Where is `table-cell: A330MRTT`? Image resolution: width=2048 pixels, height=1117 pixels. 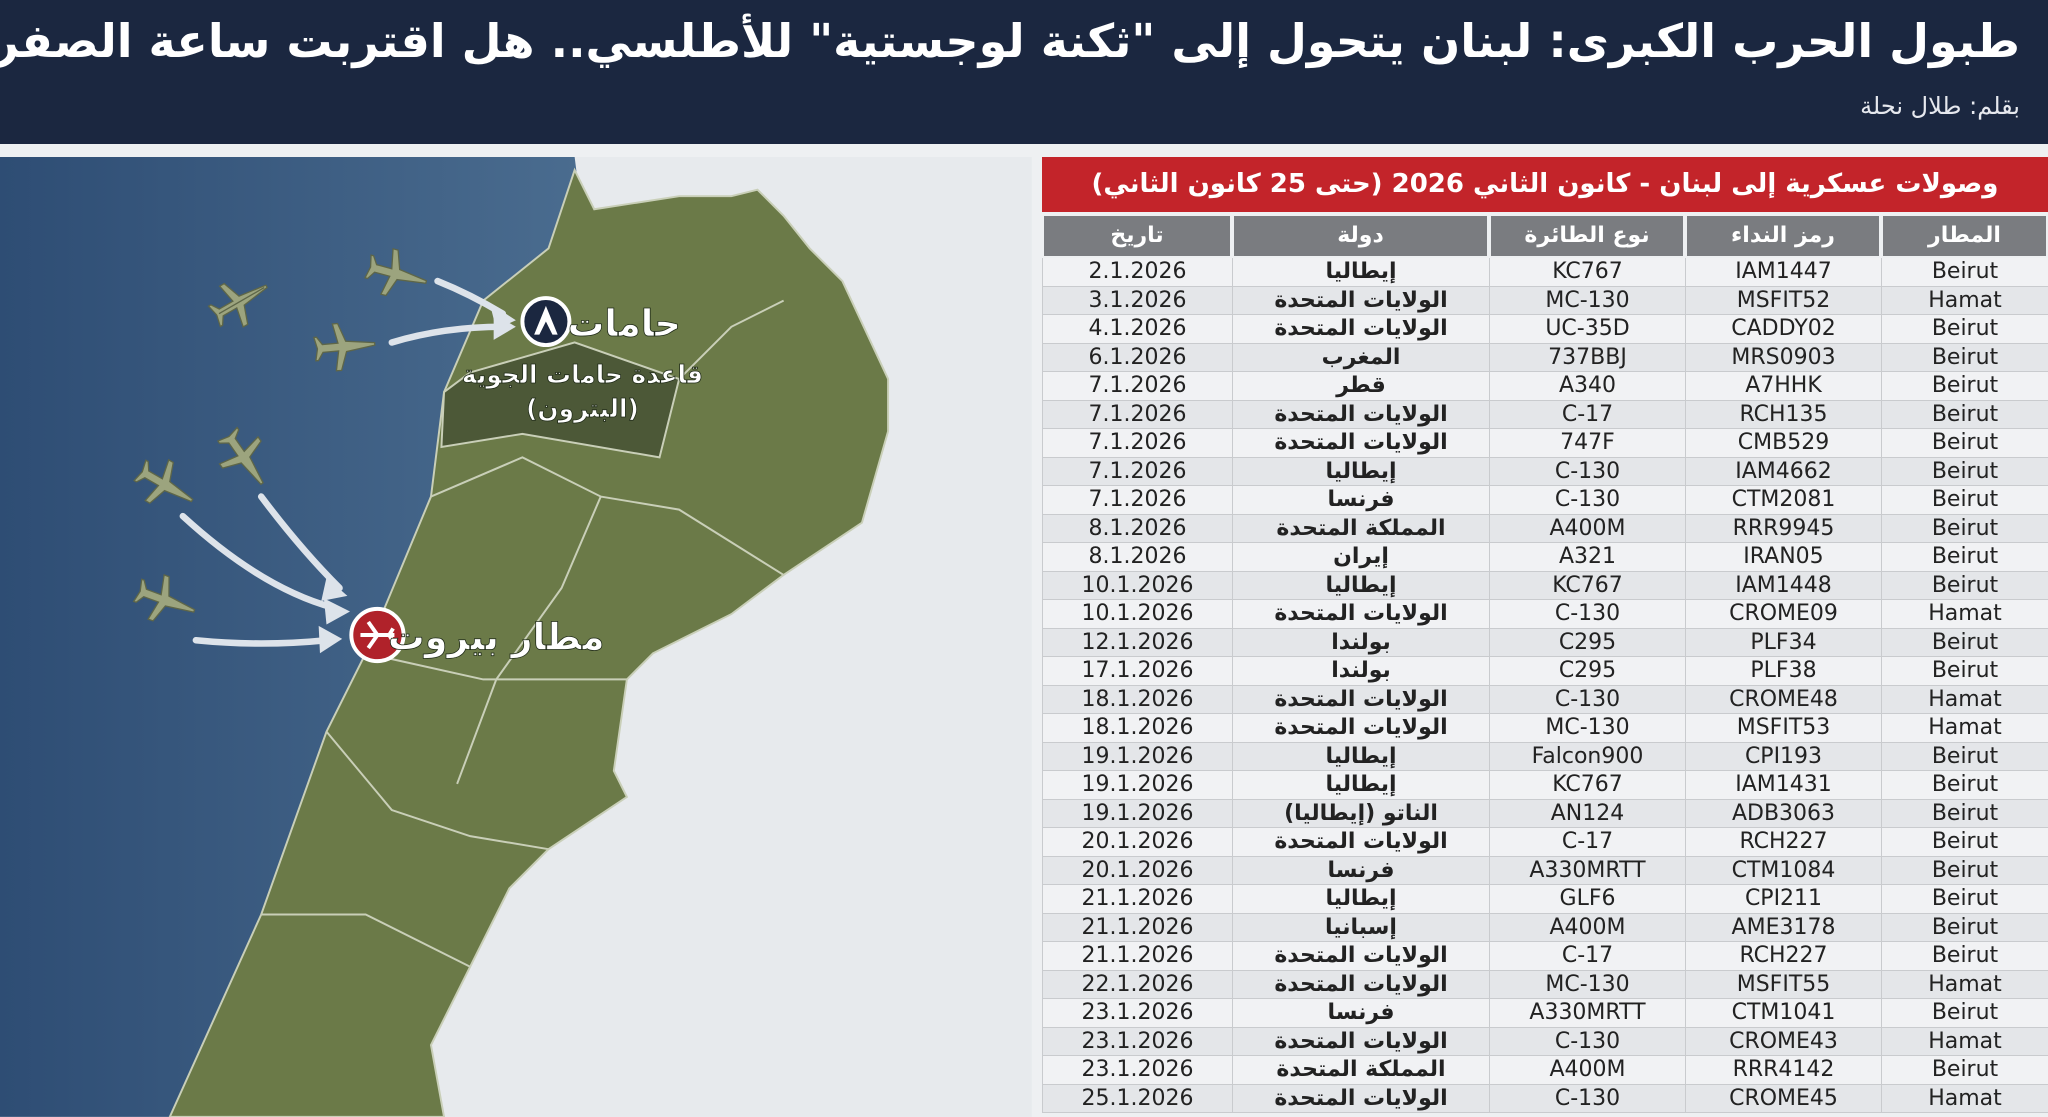 table-cell: A330MRTT is located at coordinates (1587, 870).